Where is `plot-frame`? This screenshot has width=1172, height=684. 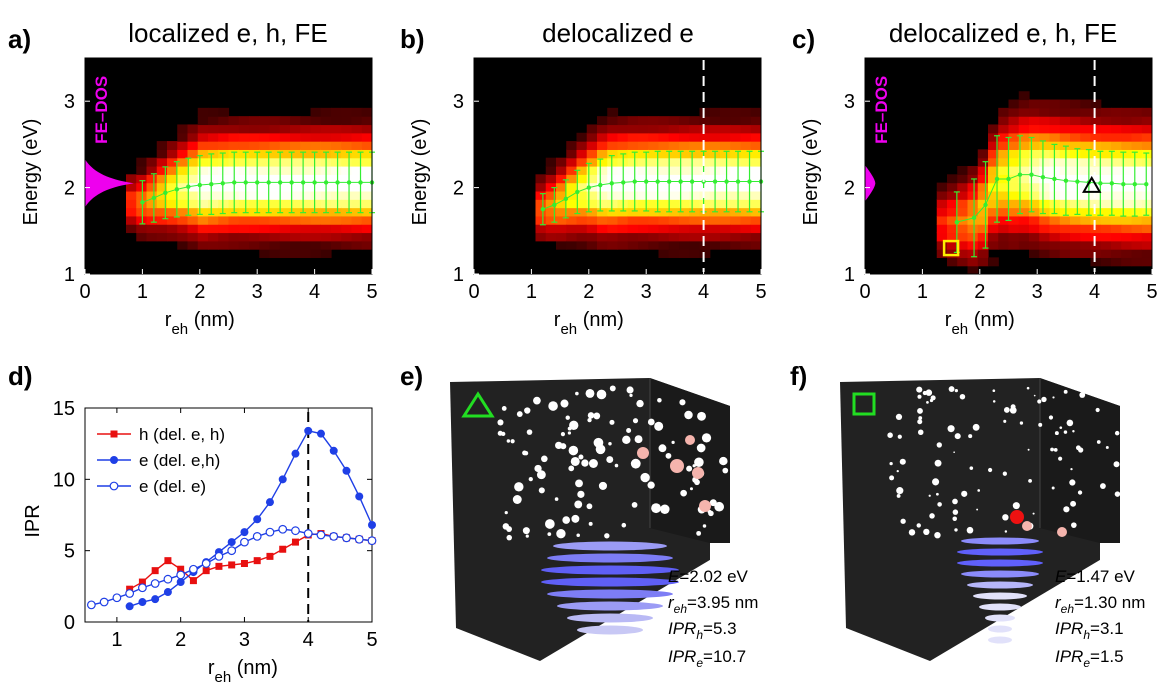 plot-frame is located at coordinates (617, 166).